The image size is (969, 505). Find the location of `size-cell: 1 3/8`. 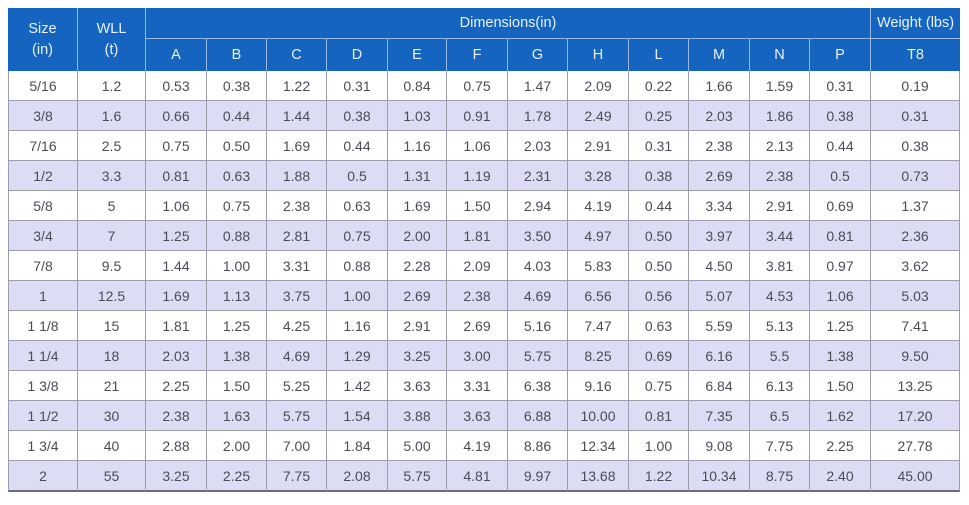

size-cell: 1 3/8 is located at coordinates (43, 386).